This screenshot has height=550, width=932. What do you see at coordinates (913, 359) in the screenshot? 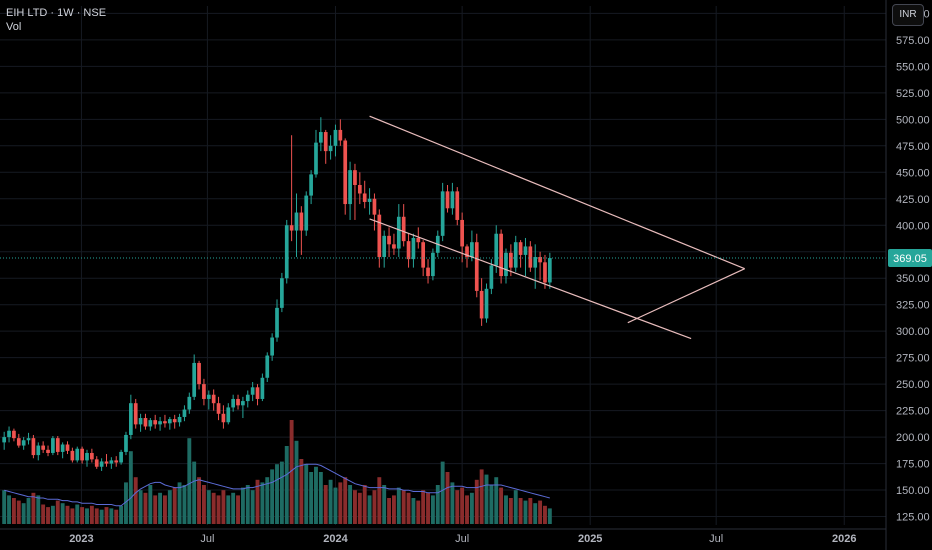
I see `y-tick-label: 275.00` at bounding box center [913, 359].